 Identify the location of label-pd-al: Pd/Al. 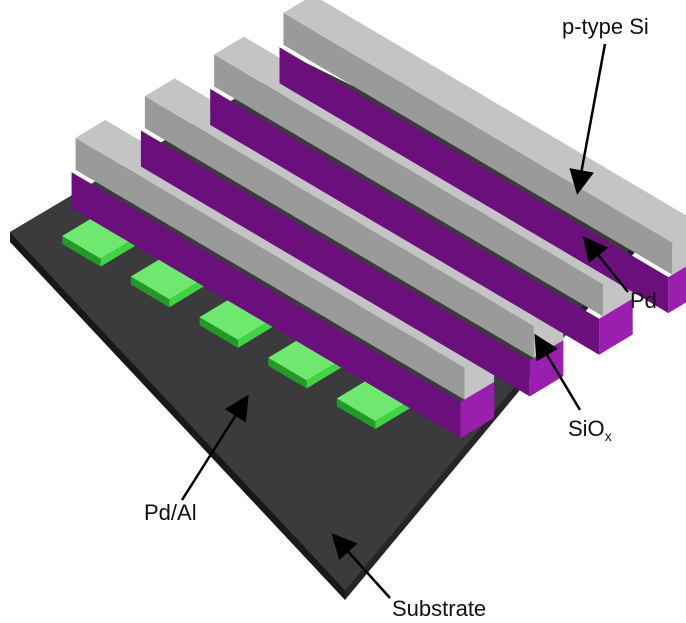
(196, 459).